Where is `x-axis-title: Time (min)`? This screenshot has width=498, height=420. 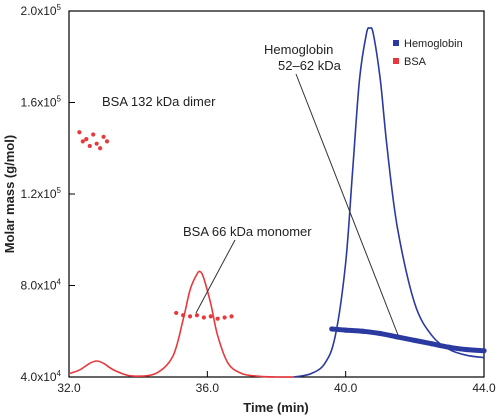 x-axis-title: Time (min) is located at coordinates (276, 407).